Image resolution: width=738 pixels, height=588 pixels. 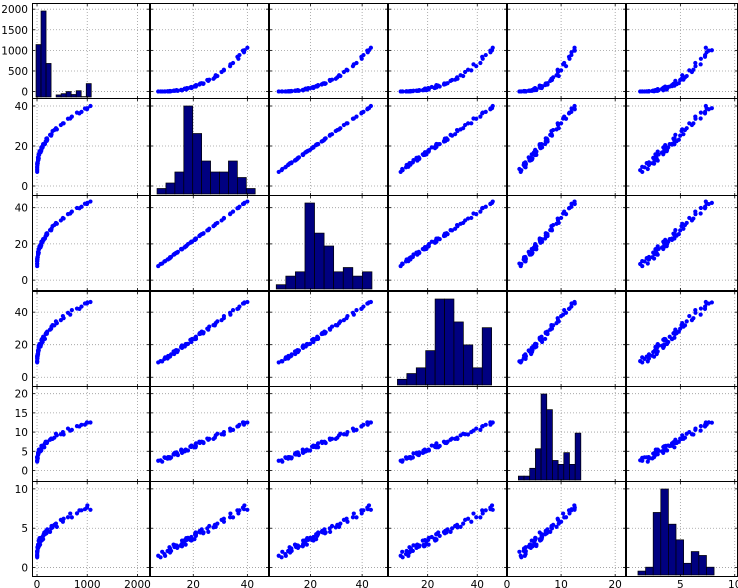 I want to click on panel-r4-c4, so click(x=447, y=339).